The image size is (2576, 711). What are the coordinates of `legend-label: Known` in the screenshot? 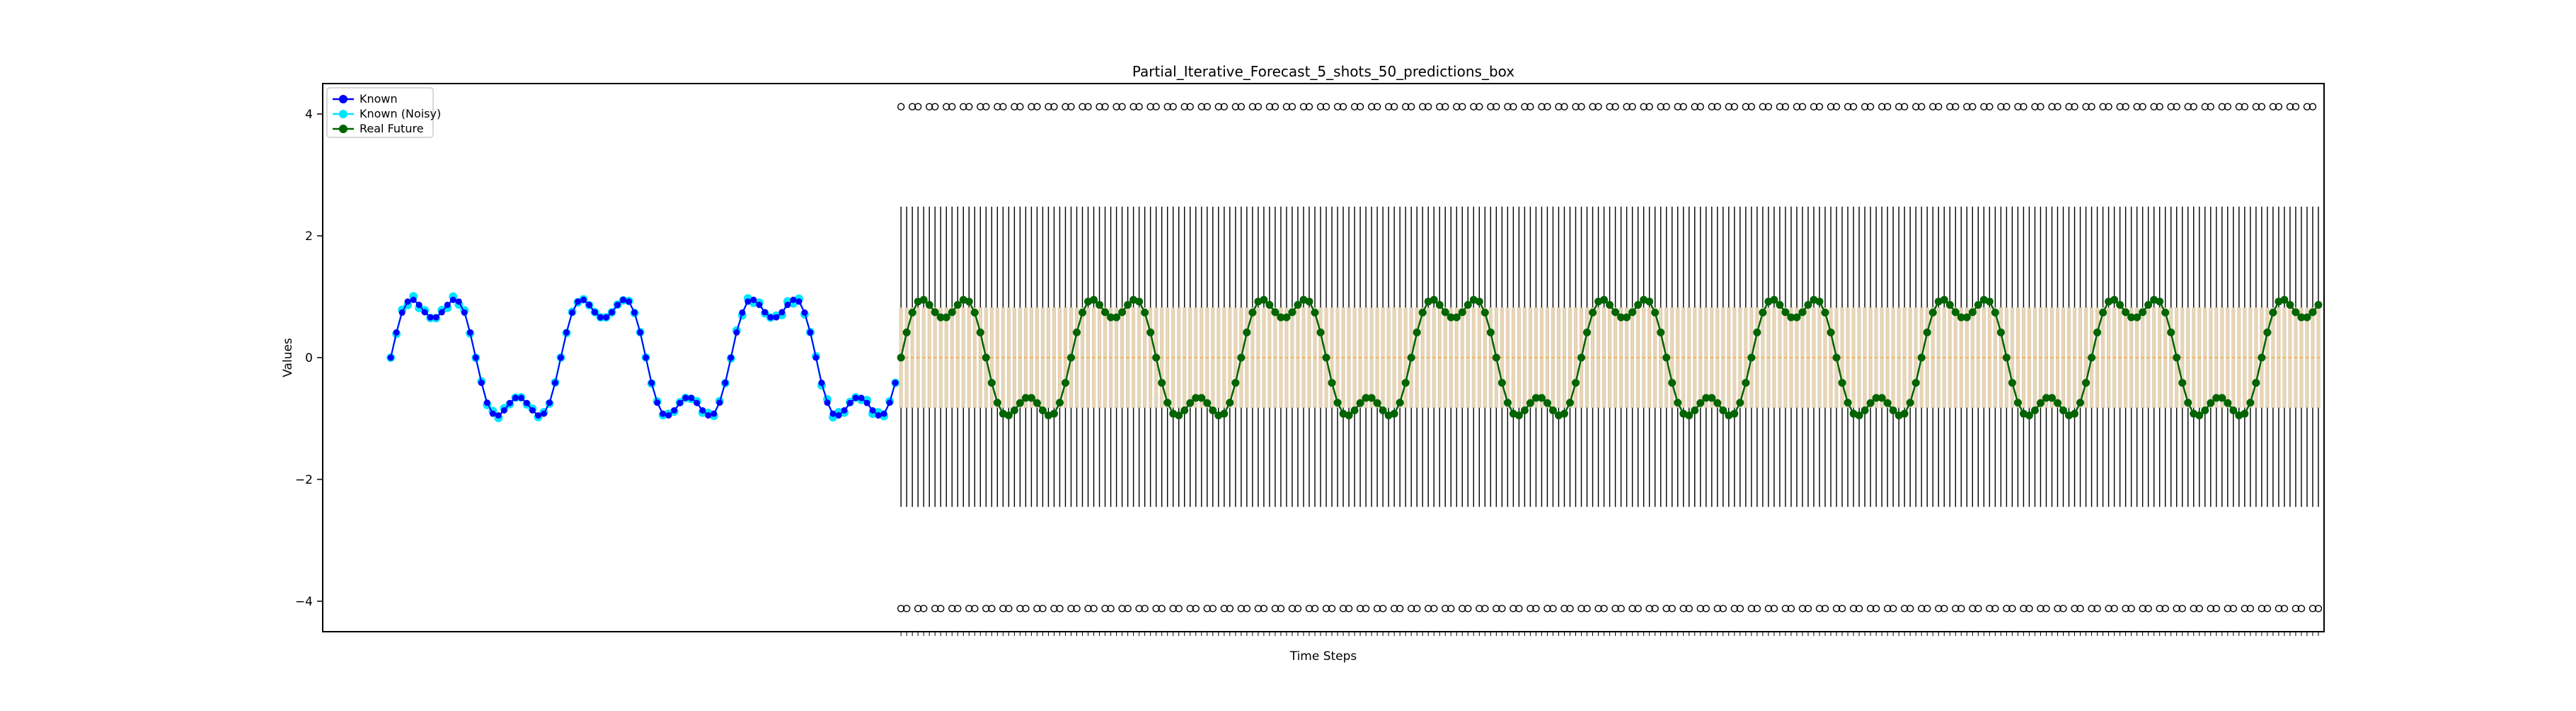 It's located at (379, 99).